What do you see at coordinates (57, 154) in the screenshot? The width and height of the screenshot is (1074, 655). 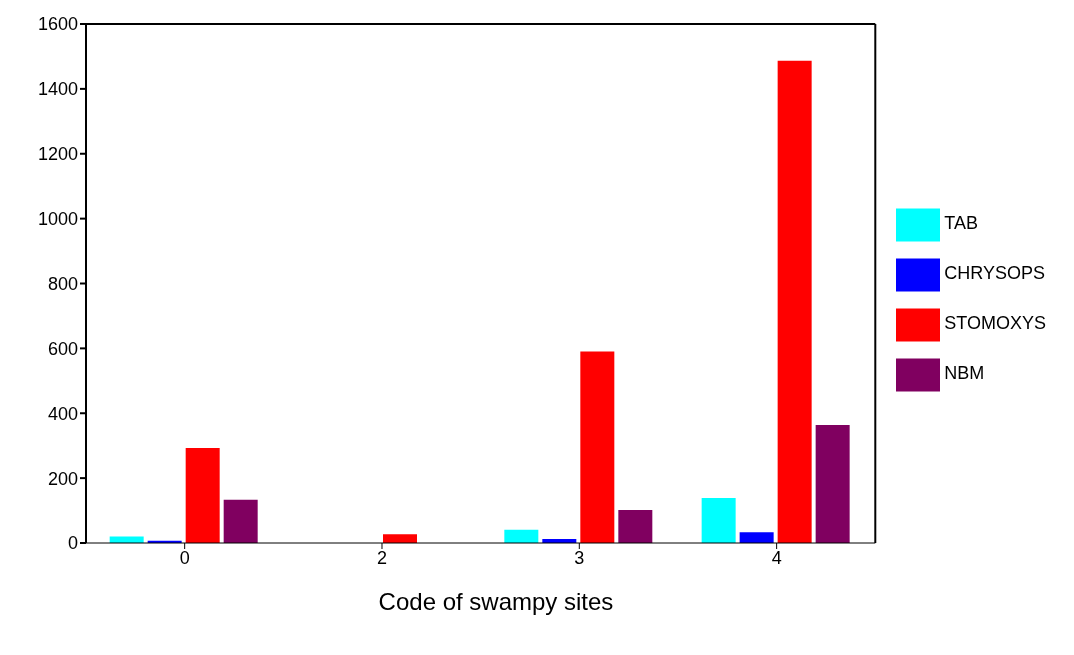 I see `y-tick-label: 1200` at bounding box center [57, 154].